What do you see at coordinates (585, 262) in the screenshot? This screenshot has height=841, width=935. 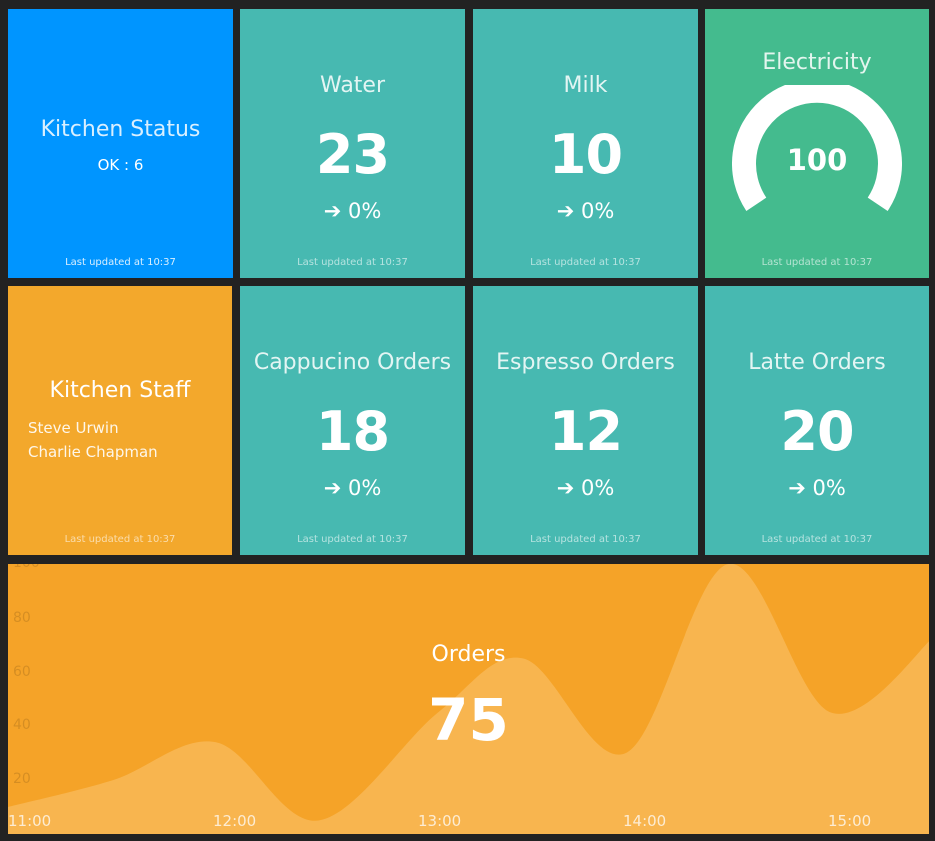 I see `milk-updated: Last updated at 10:37` at bounding box center [585, 262].